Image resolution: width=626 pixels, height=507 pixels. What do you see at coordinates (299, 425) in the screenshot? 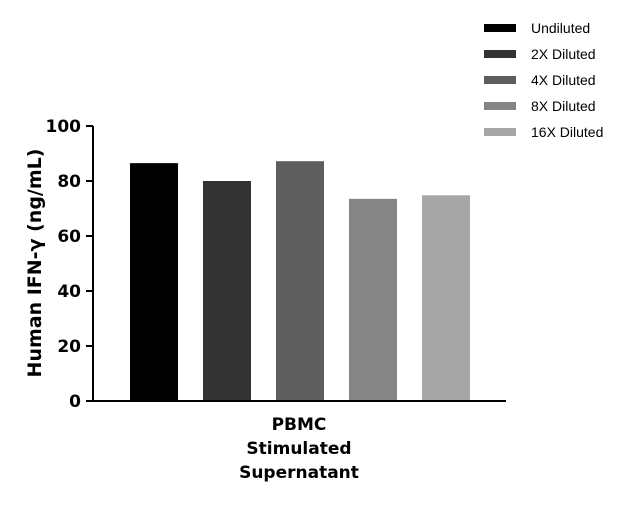
I see `category-label-line: PBMC` at bounding box center [299, 425].